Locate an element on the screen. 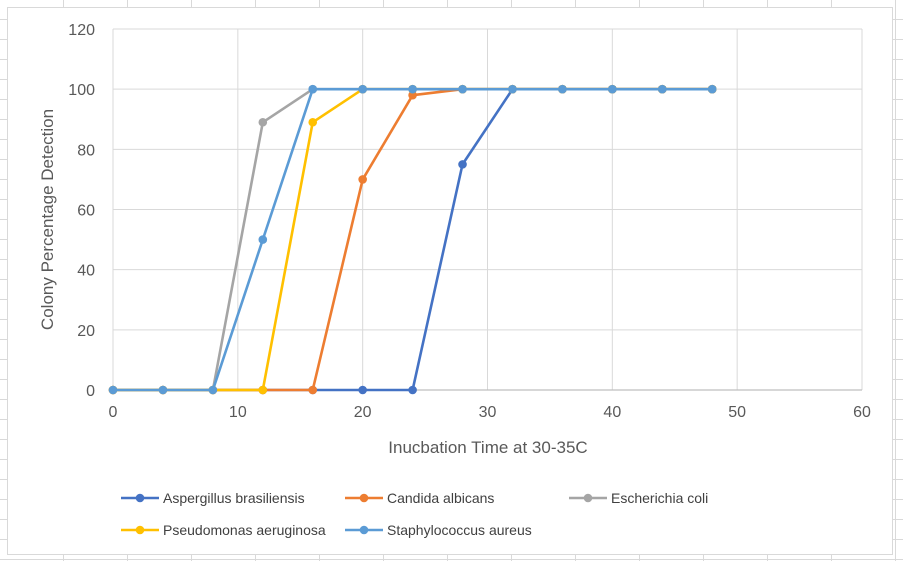 This screenshot has width=903, height=561. legend-label: Aspergillus brasiliensis is located at coordinates (234, 498).